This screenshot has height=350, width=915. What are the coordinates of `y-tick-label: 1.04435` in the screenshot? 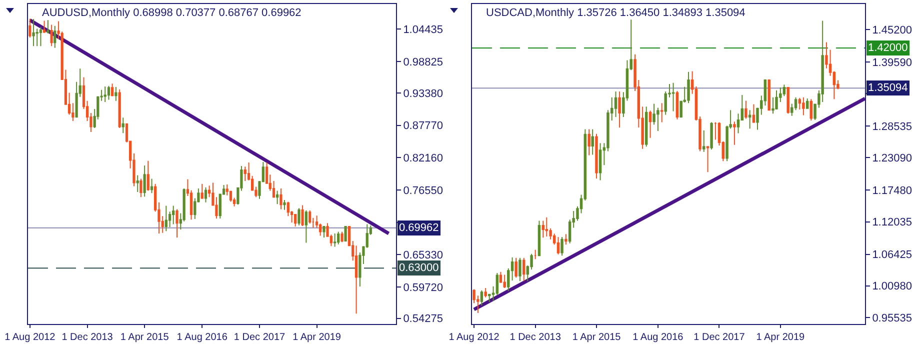 It's located at (423, 30).